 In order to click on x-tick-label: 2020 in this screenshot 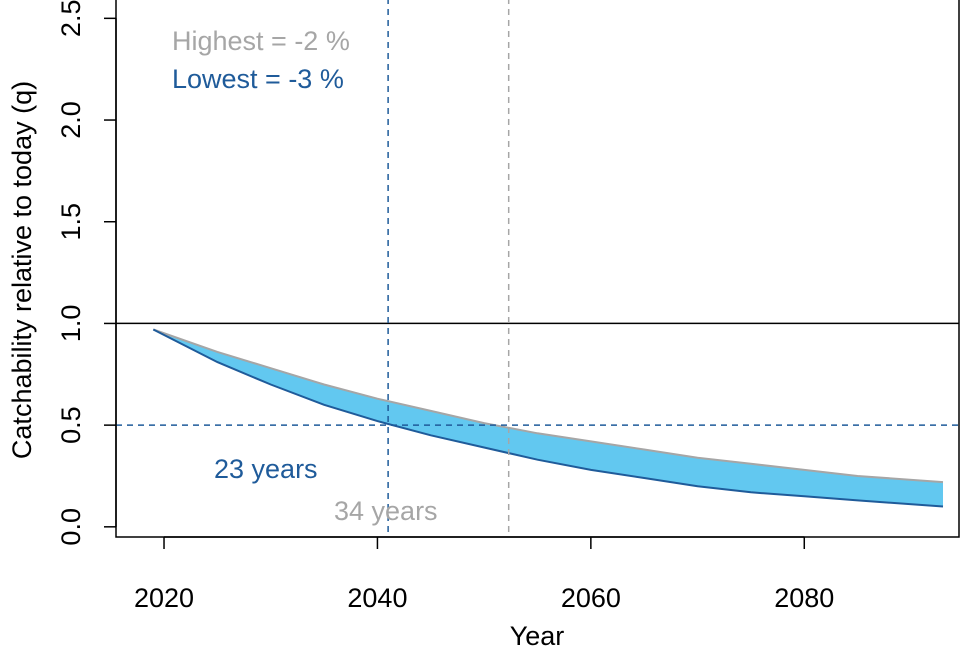, I will do `click(164, 598)`.